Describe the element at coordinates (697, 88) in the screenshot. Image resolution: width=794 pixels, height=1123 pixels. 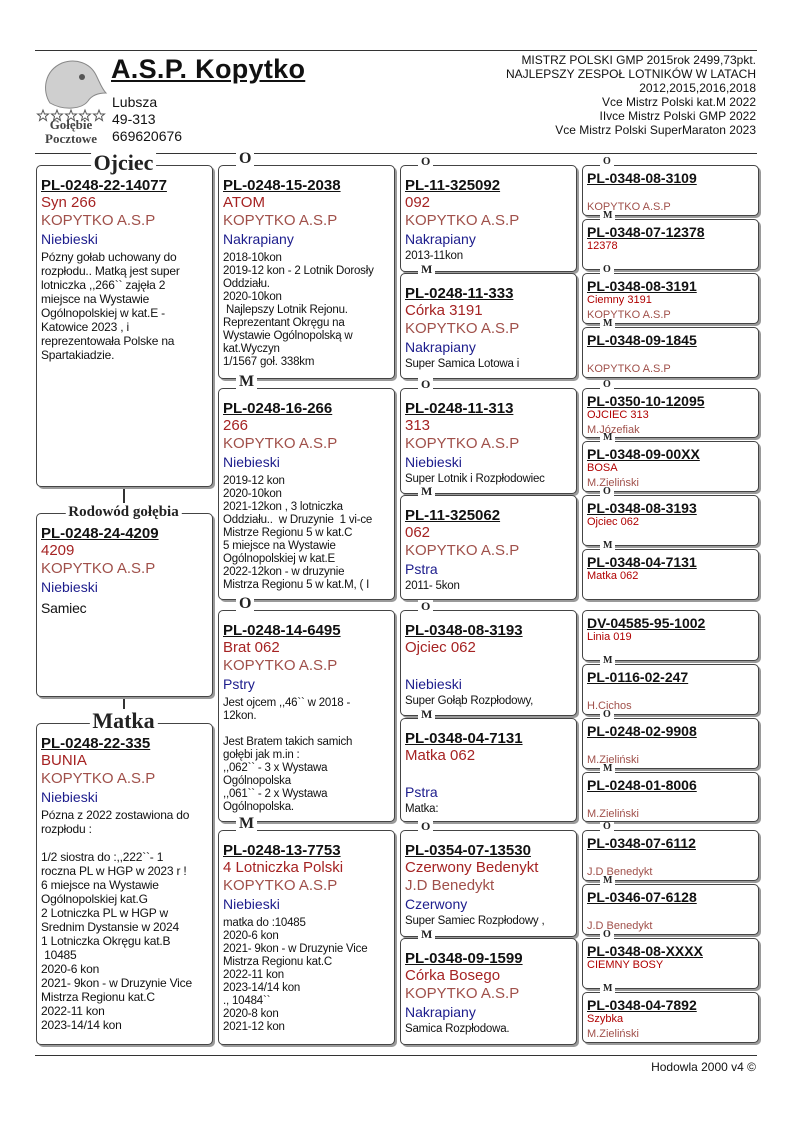
I see `achievement-line: 2012,2015,2016,2018` at that location.